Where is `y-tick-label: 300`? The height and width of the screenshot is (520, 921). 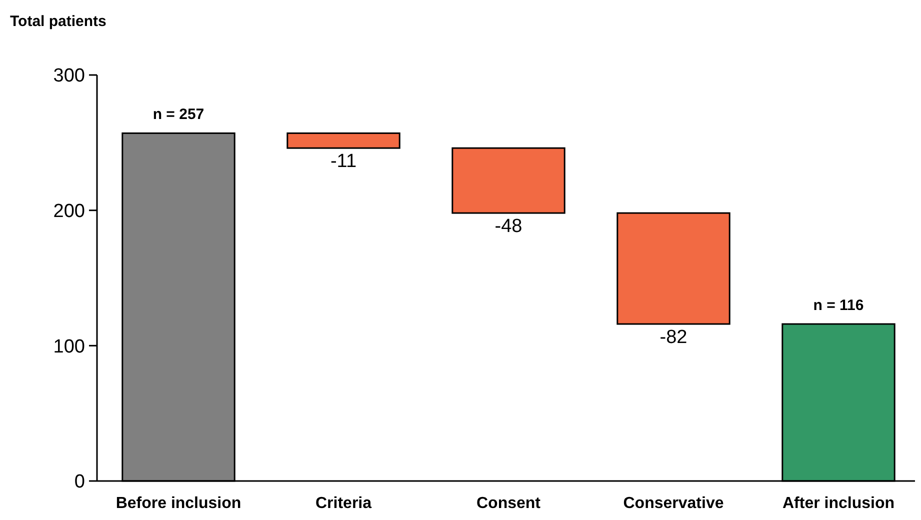
y-tick-label: 300 is located at coordinates (69, 76).